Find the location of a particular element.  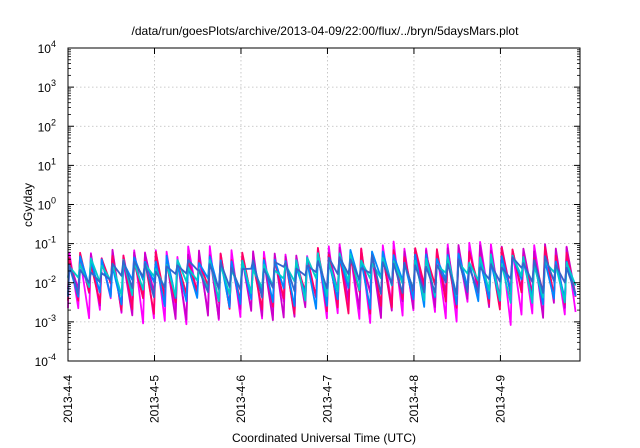

x-tick-label: 2013-4-7 is located at coordinates (327, 399).